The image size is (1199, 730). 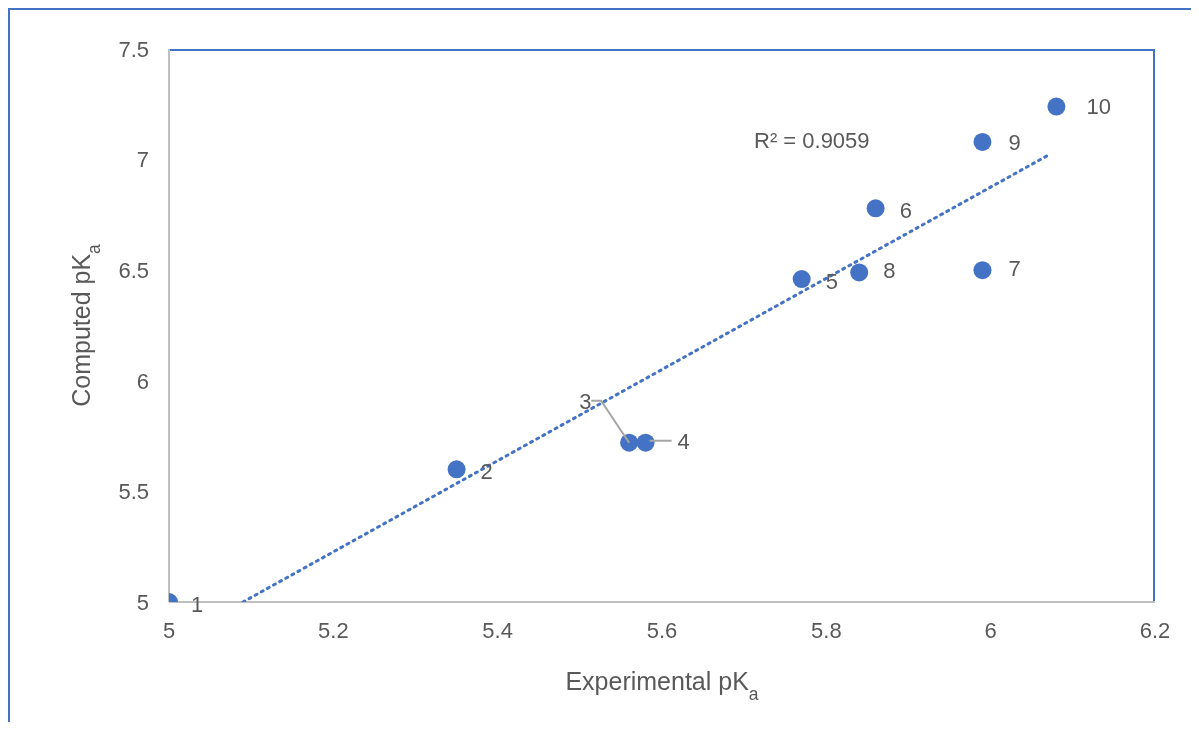 What do you see at coordinates (905, 211) in the screenshot?
I see `annotation: 6` at bounding box center [905, 211].